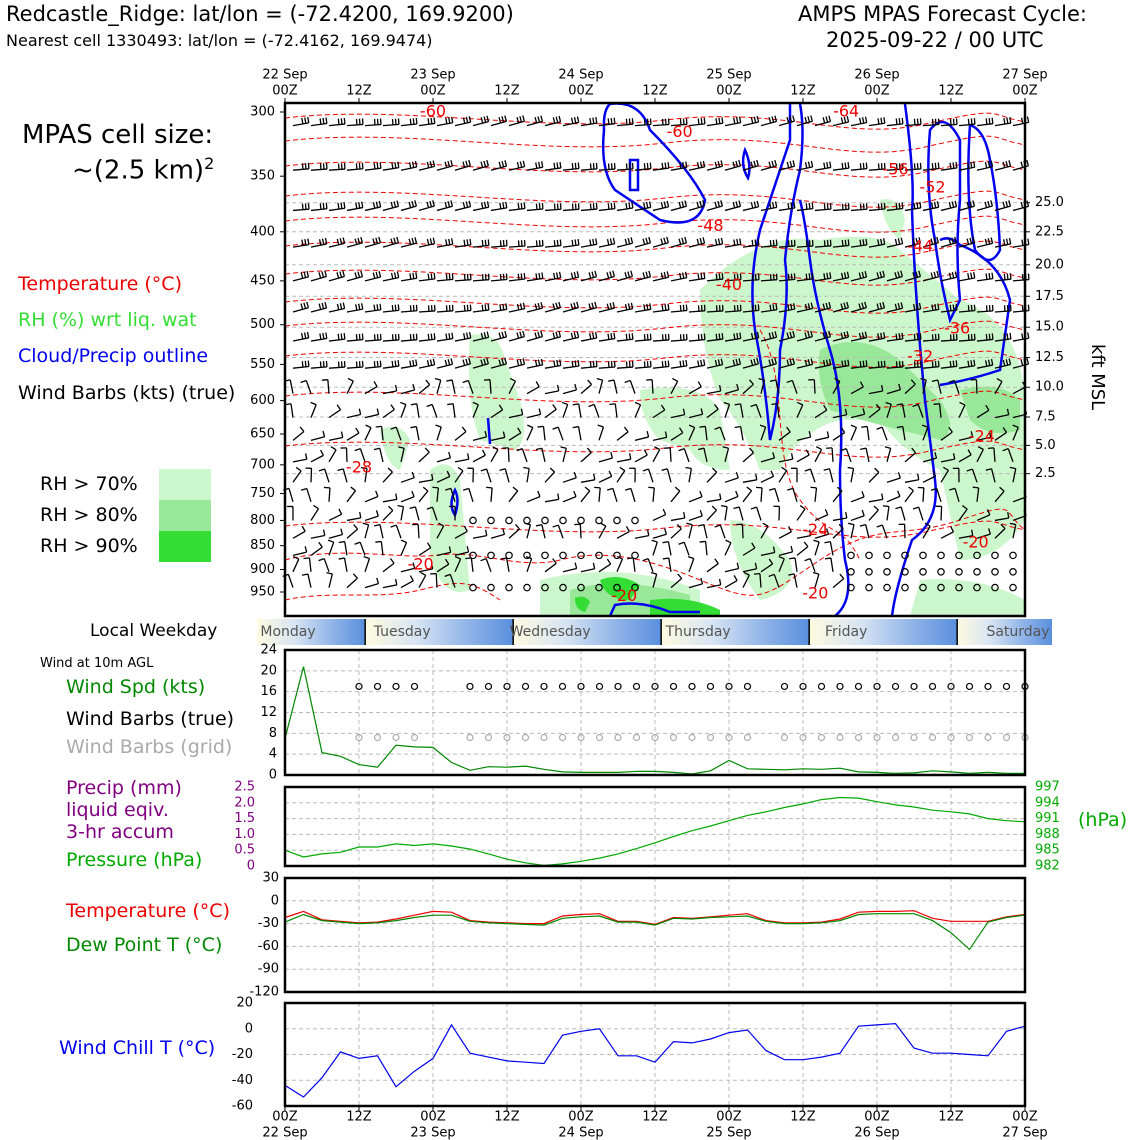 The image size is (1140, 1140). What do you see at coordinates (395, 448) in the screenshot?
I see `rh70-region` at bounding box center [395, 448].